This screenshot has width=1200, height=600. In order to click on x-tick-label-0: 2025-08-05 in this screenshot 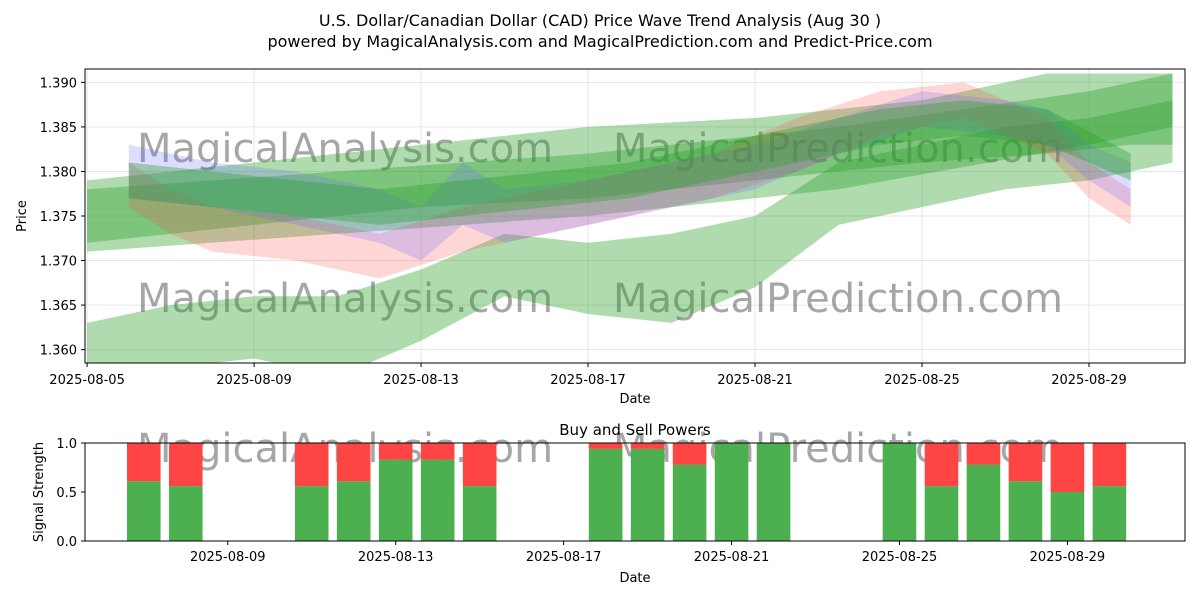, I will do `click(87, 380)`.